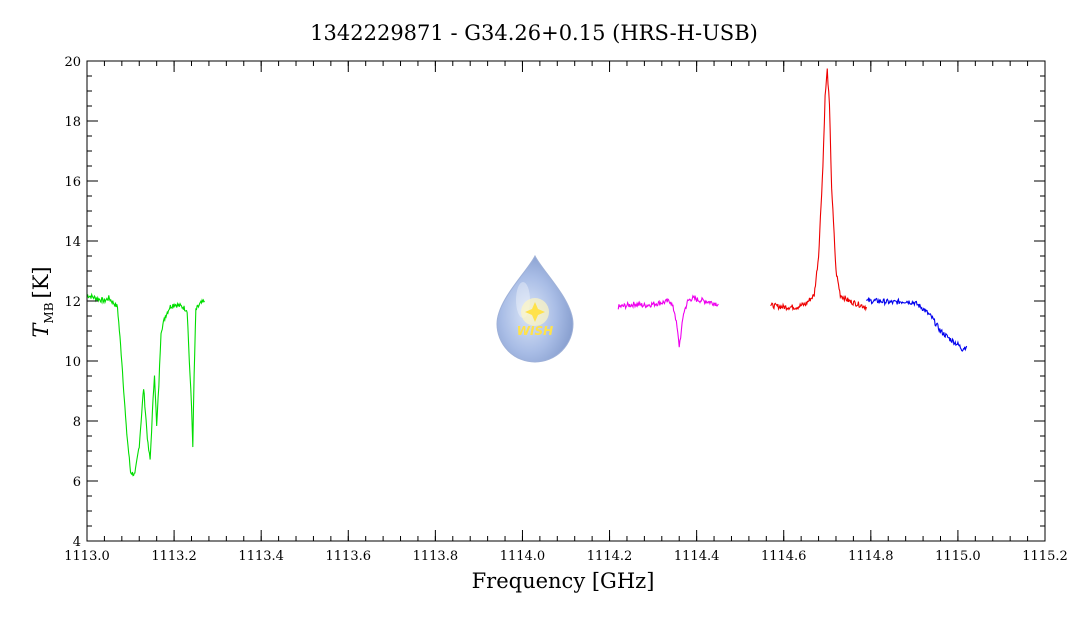  I want to click on x-tick-label: 1115.2, so click(1045, 556).